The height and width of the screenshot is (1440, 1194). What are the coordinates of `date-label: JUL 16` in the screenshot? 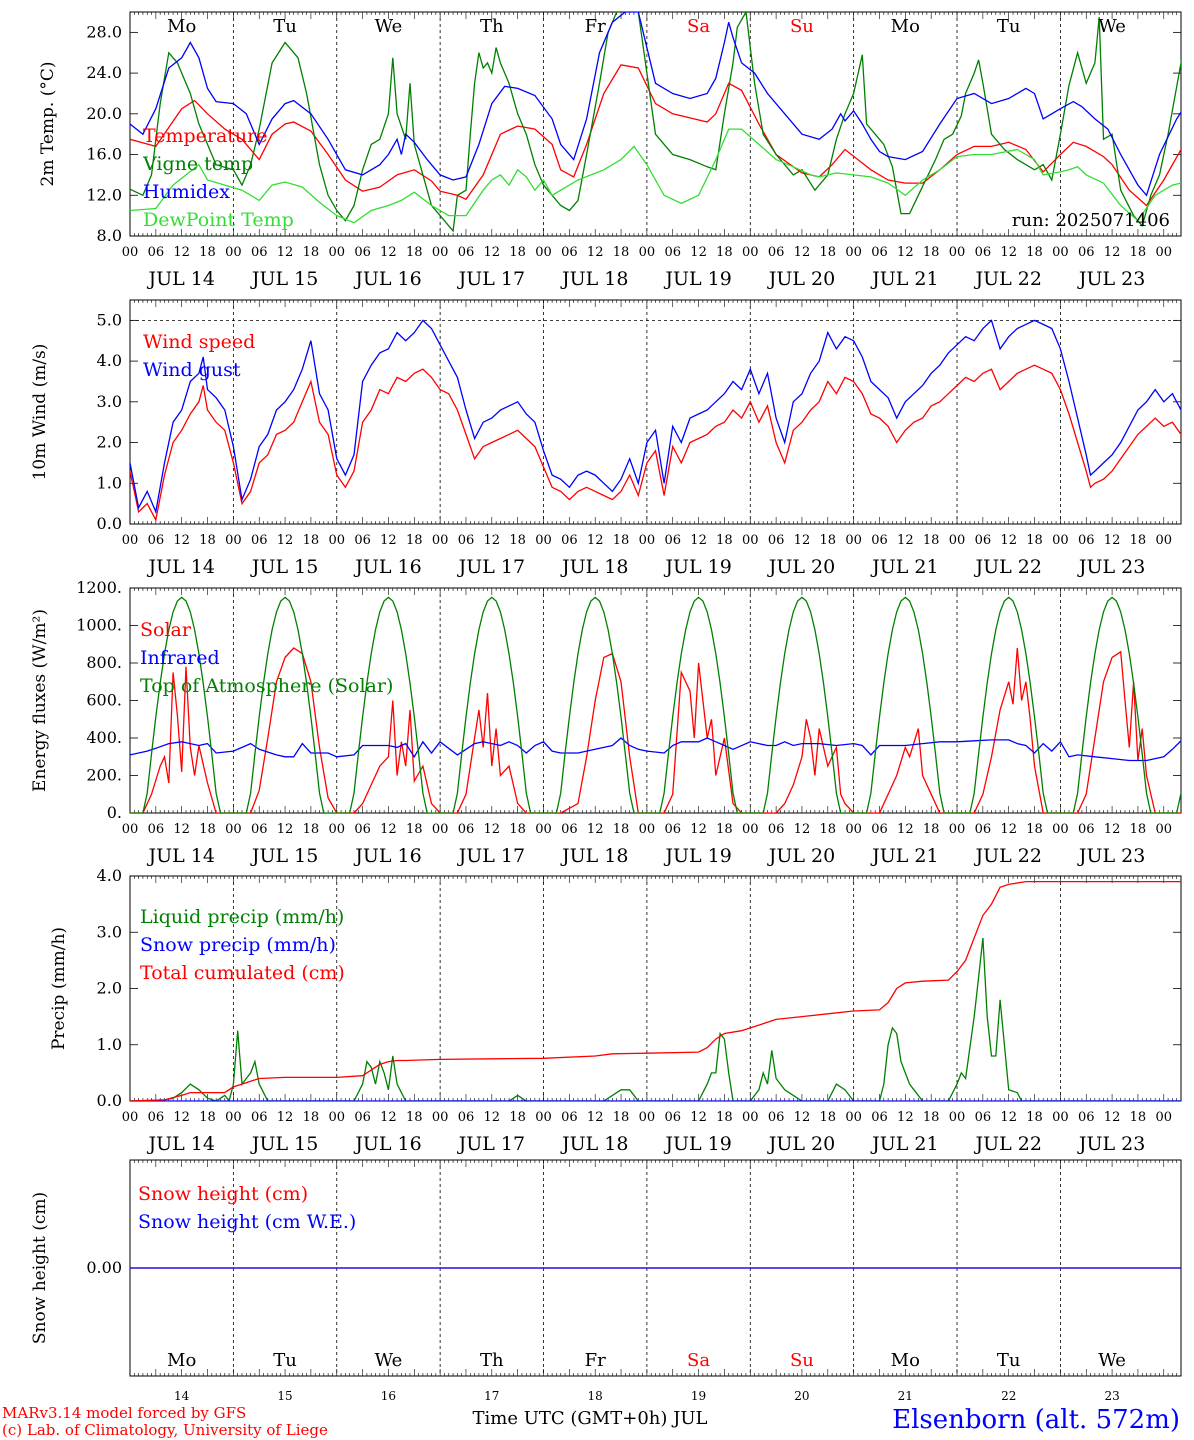 It's located at (387, 279).